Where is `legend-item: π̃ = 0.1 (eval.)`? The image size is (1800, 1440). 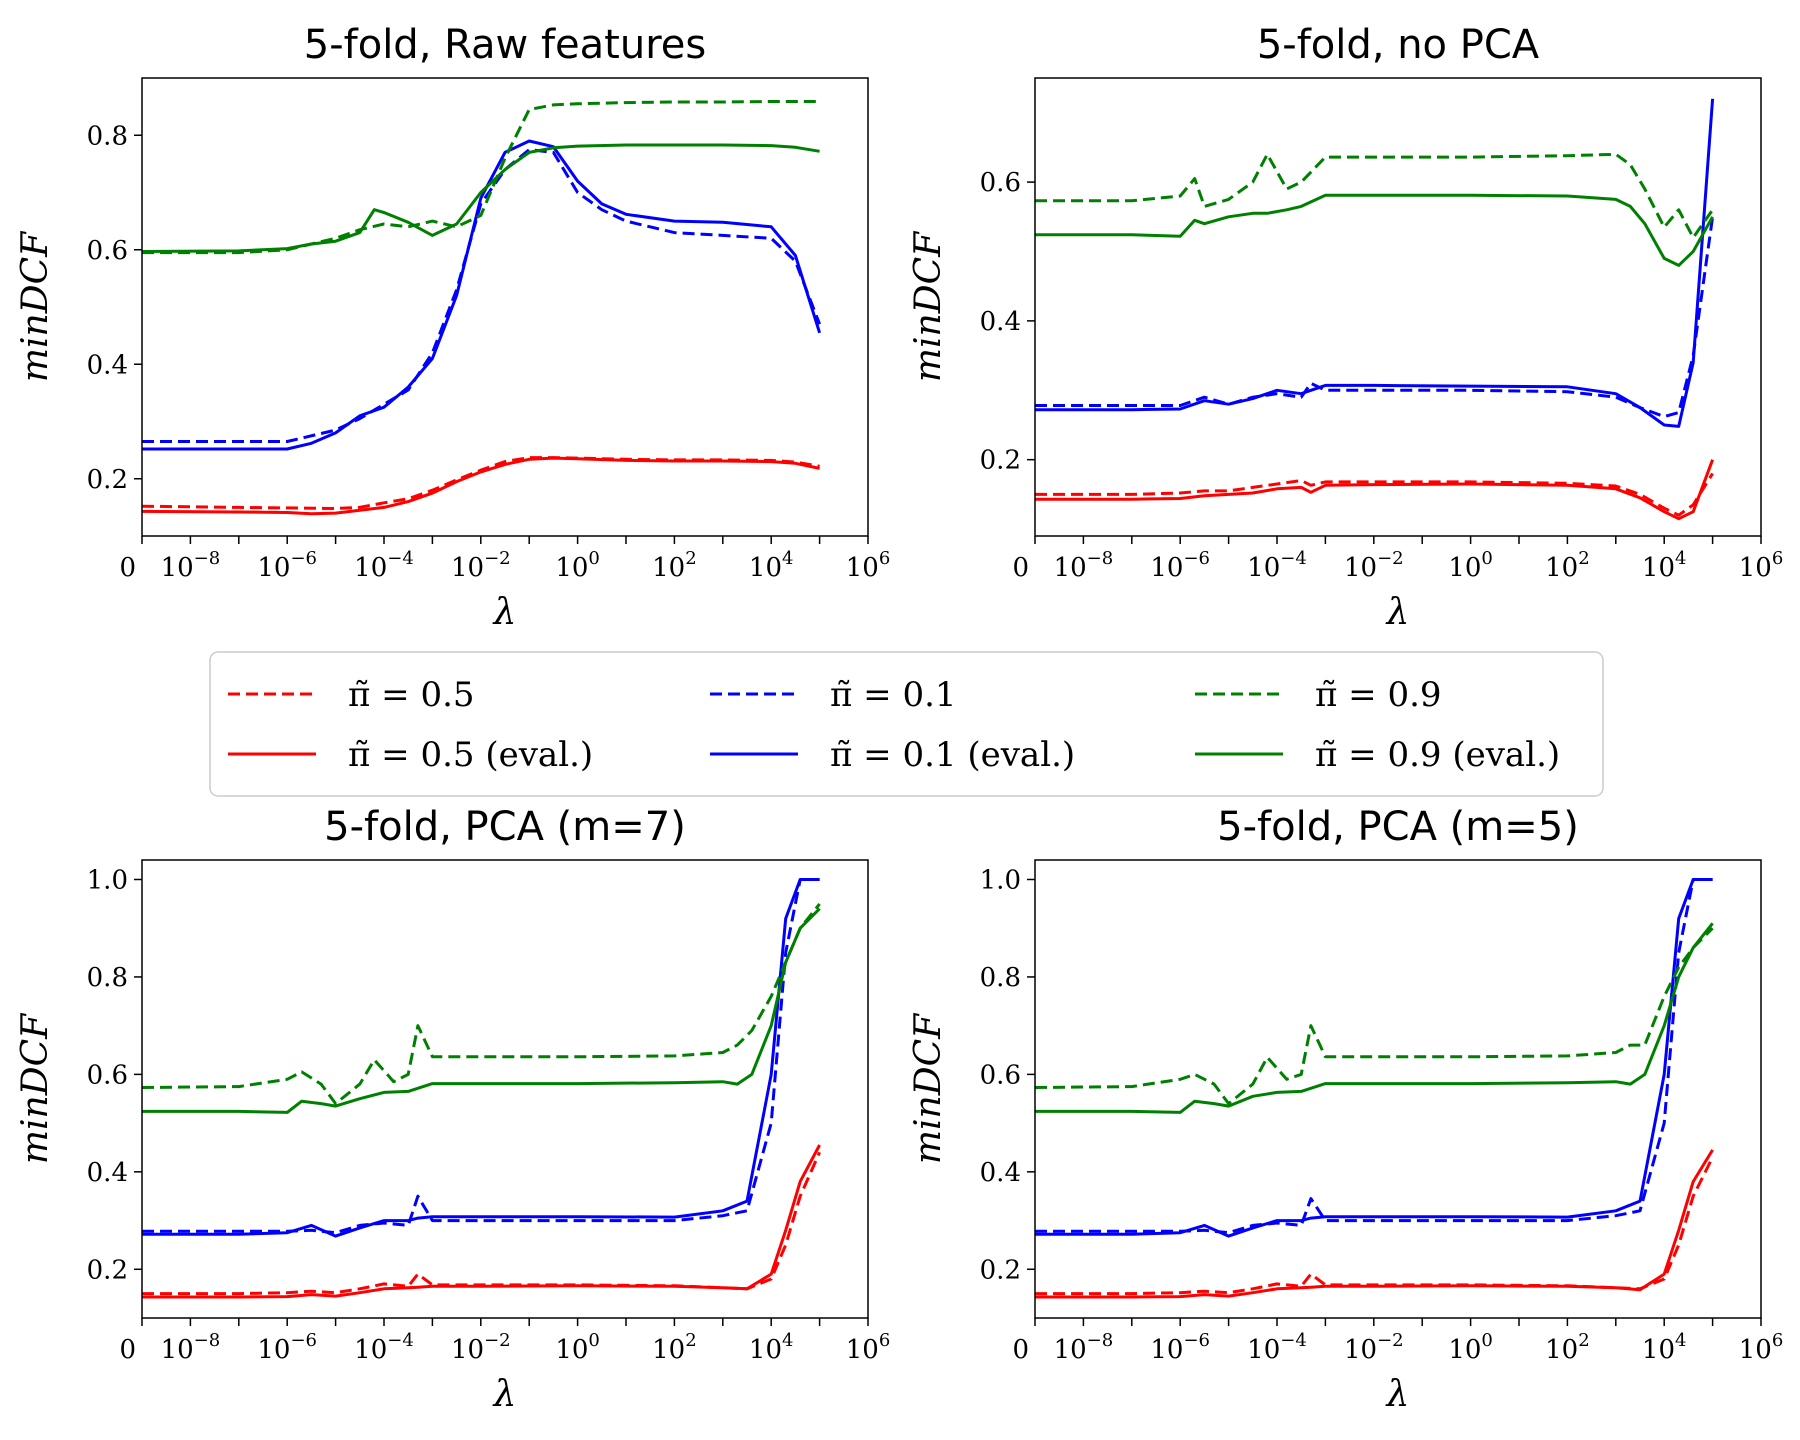 legend-item: π̃ = 0.1 (eval.) is located at coordinates (892, 755).